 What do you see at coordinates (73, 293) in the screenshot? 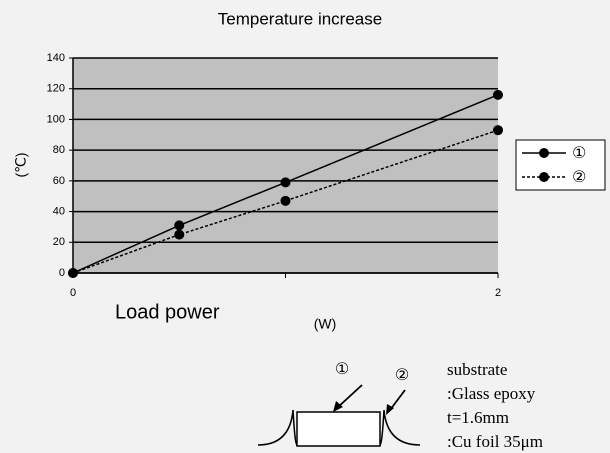
I see `x-tick-label: 0` at bounding box center [73, 293].